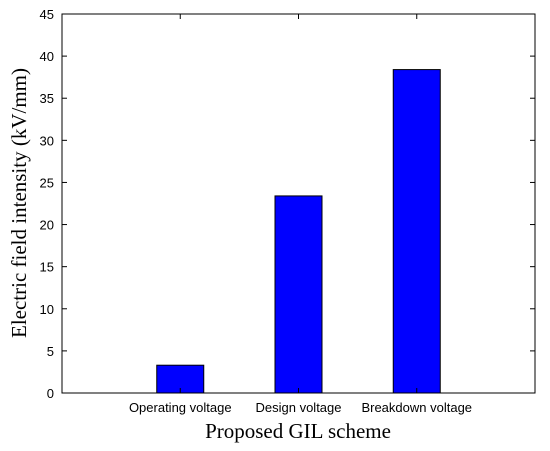 The width and height of the screenshot is (550, 451). Describe the element at coordinates (298, 431) in the screenshot. I see `x-axis-label: Proposed GIL scheme` at that location.